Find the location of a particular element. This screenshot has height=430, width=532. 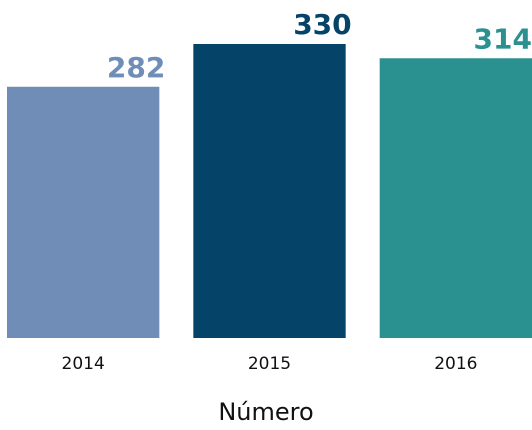

x-tick-label: 2014 is located at coordinates (83, 364).